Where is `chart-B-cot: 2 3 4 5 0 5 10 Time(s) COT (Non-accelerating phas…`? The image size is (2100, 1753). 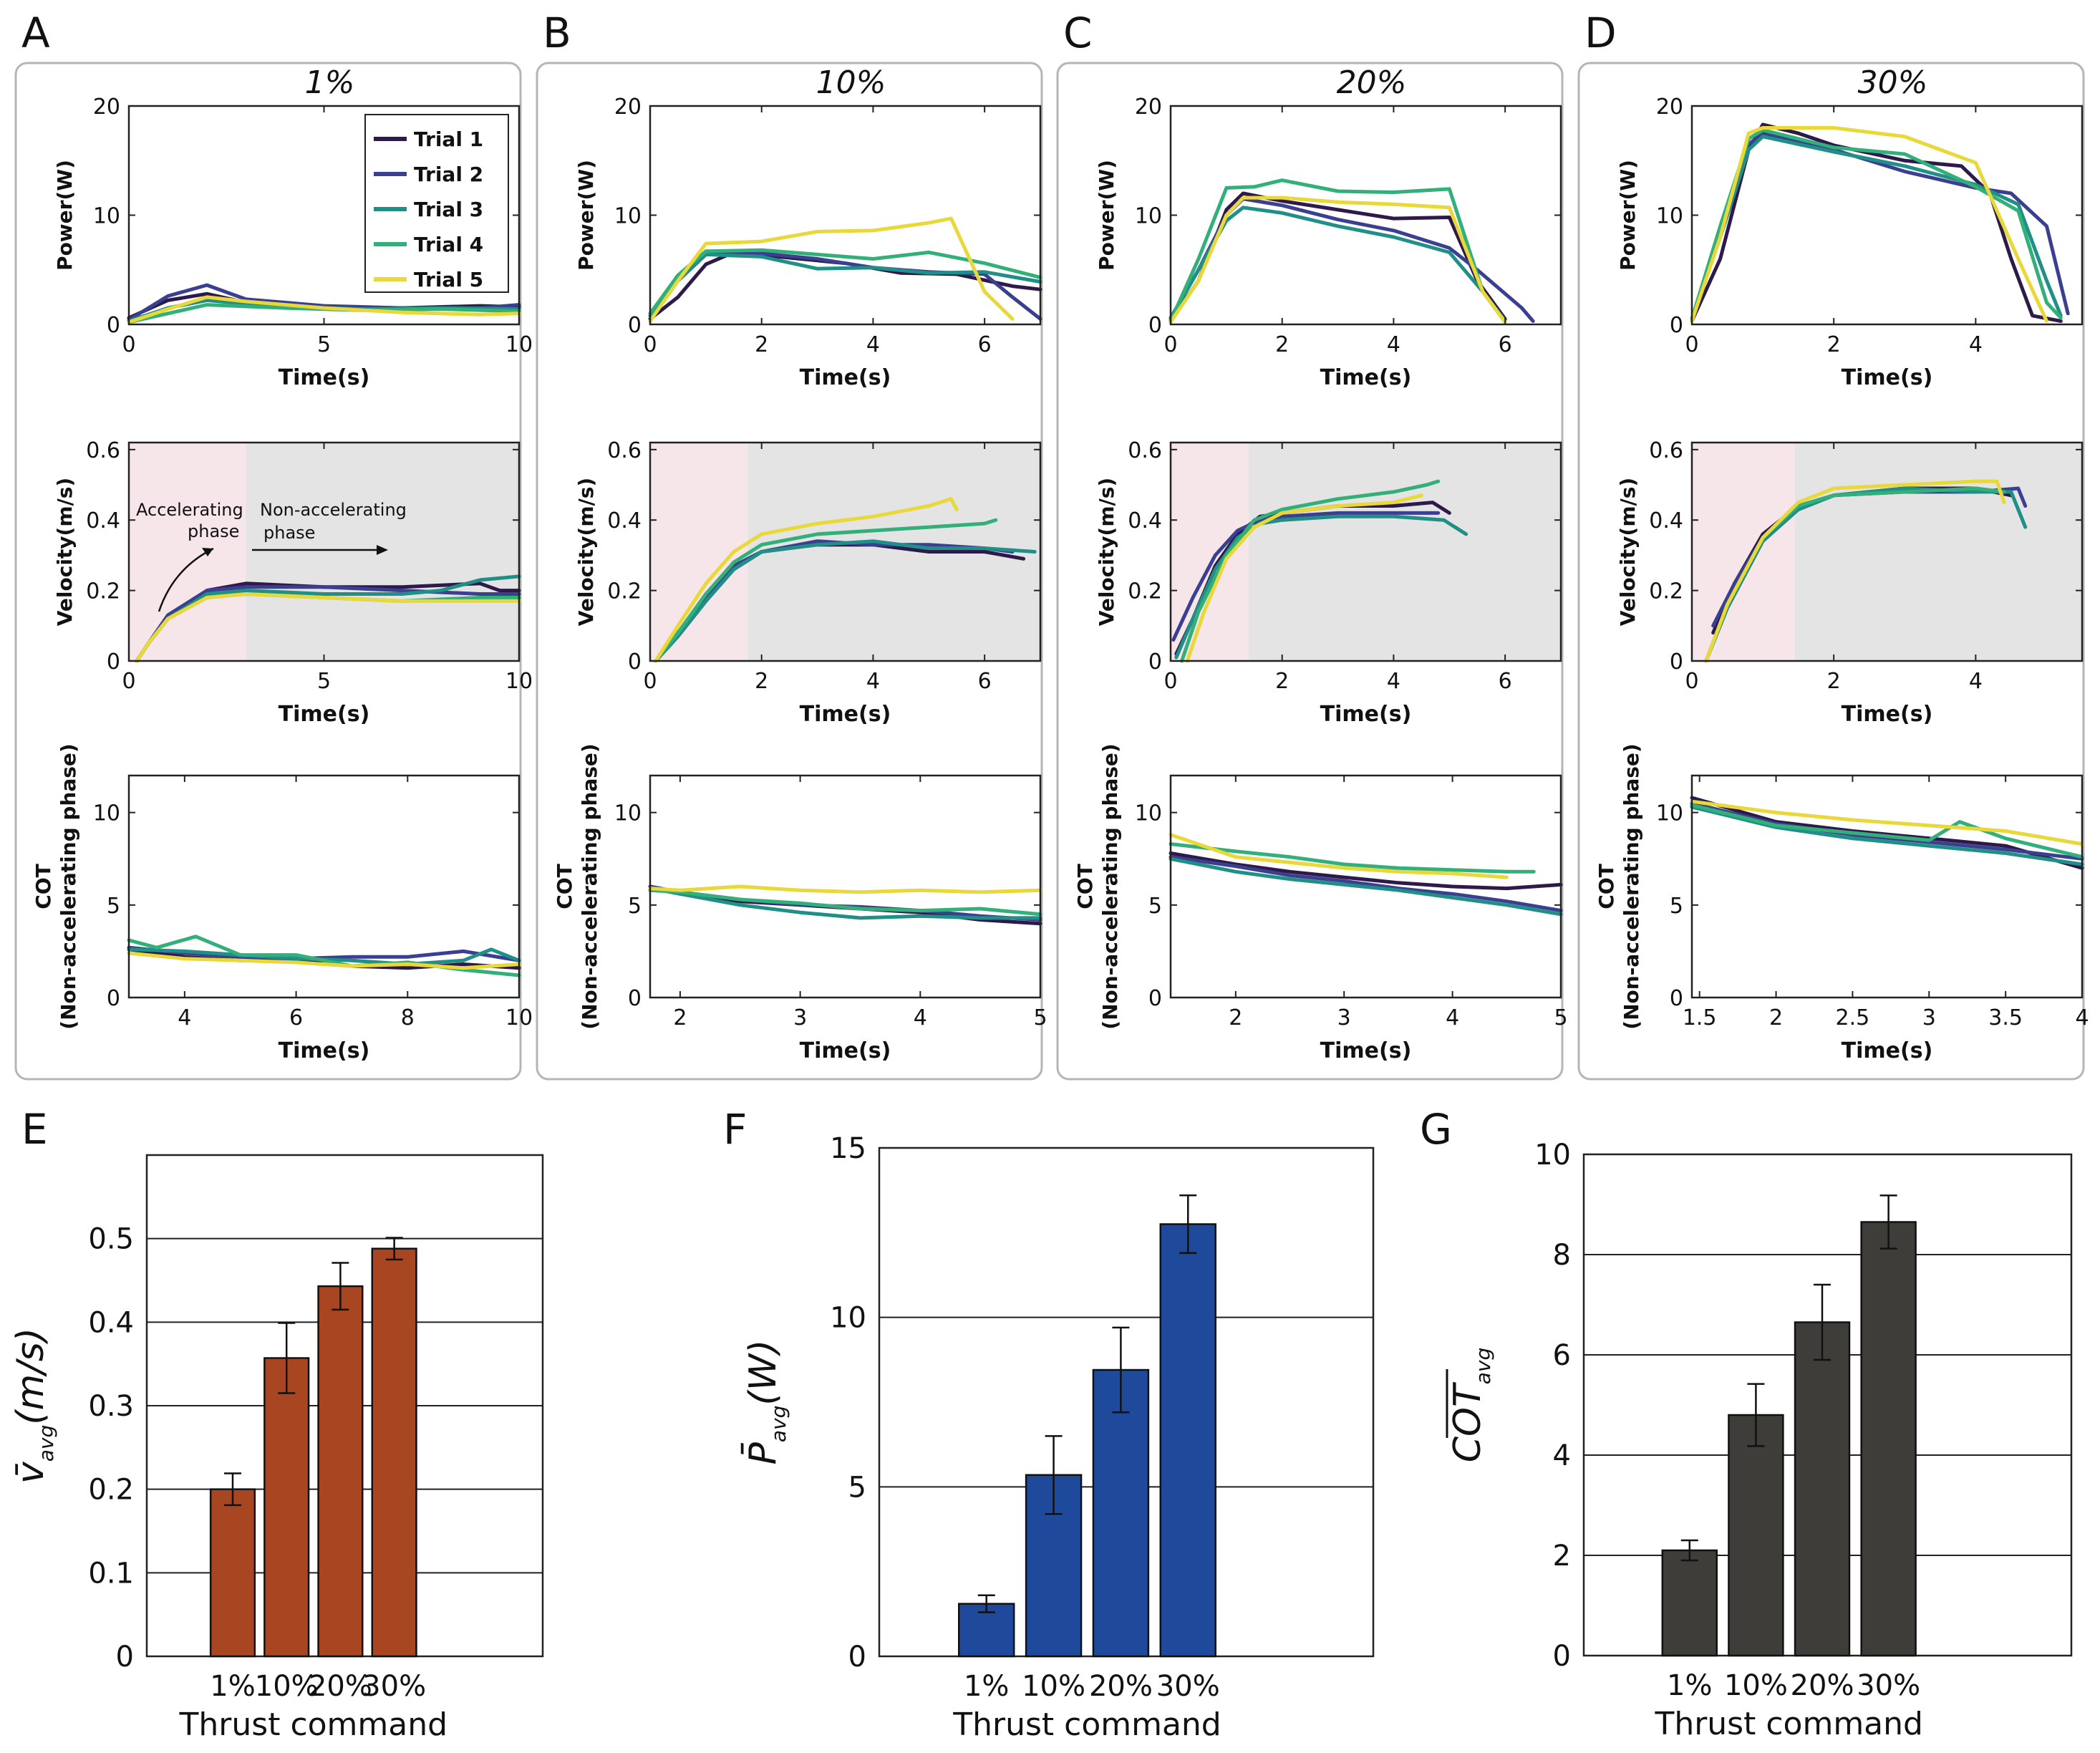
chart-B-cot: 2 3 4 5 0 5 10 Time(s) COT (Non-accelerating phas… is located at coordinates (800, 903).